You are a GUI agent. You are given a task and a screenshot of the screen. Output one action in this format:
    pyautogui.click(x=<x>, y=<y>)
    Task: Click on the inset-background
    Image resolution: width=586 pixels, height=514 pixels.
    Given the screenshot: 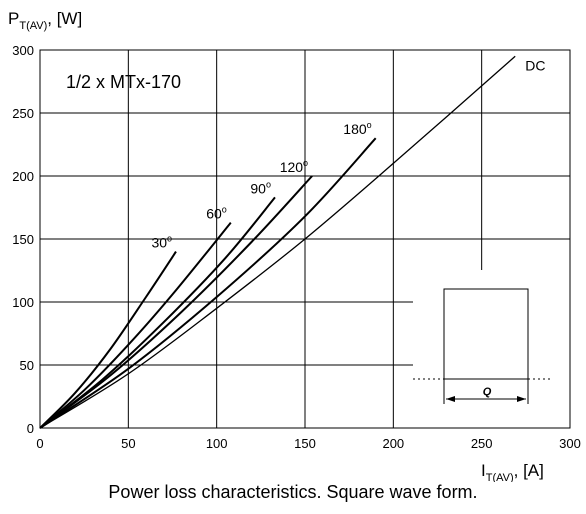 What is the action you would take?
    pyautogui.click(x=491, y=349)
    